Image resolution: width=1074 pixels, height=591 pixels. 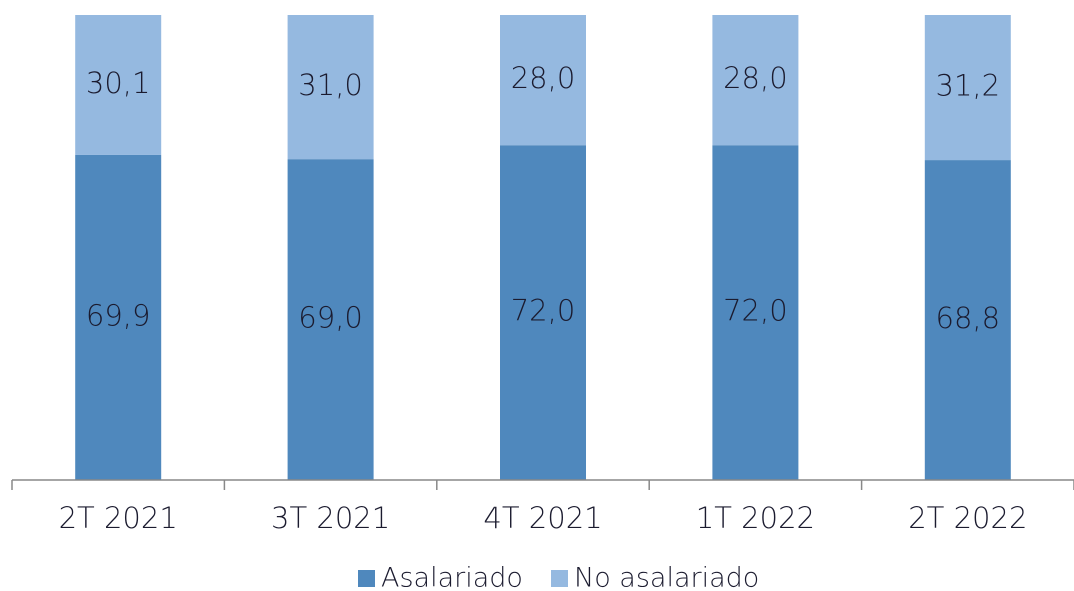 I want to click on data-label: 69,9, so click(x=118, y=315).